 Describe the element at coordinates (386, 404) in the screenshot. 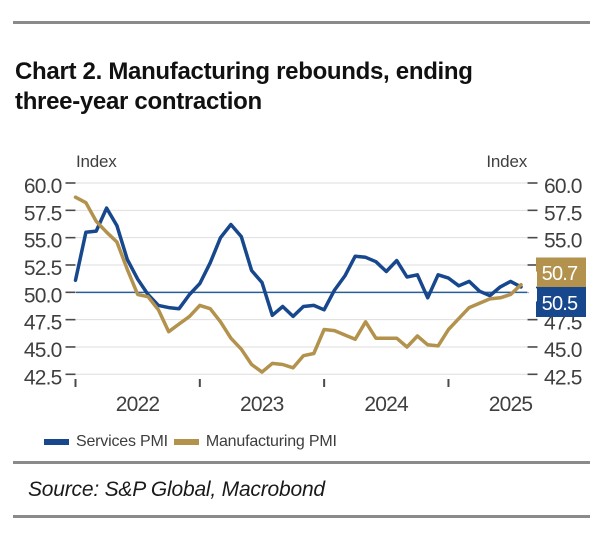

I see `x-year-label: 2024` at that location.